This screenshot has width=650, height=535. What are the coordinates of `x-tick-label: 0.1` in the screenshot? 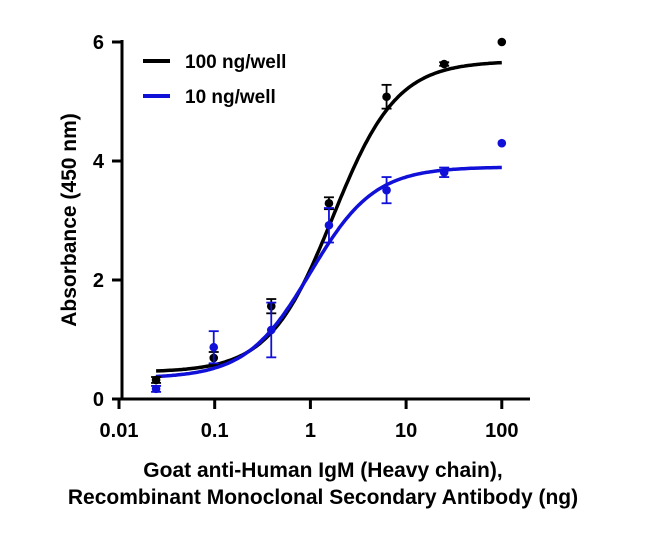 It's located at (215, 431).